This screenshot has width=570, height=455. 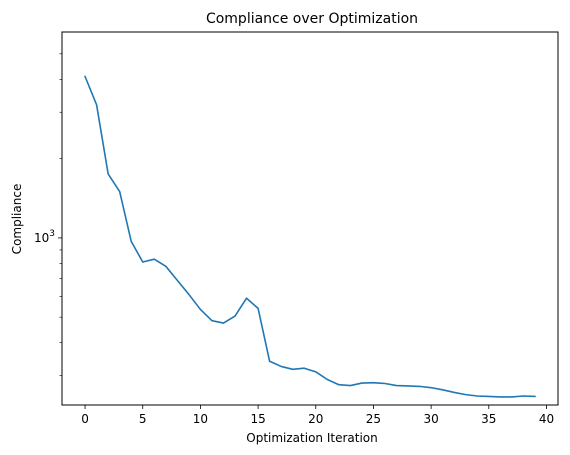 I want to click on x-tick-label: 35, so click(x=488, y=419).